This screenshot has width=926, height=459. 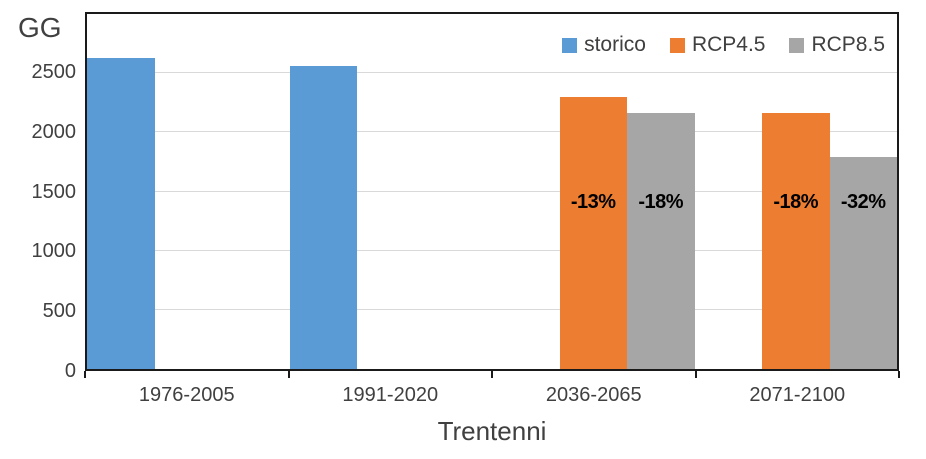 I want to click on slot-storico-2036-2065, so click(x=526, y=191).